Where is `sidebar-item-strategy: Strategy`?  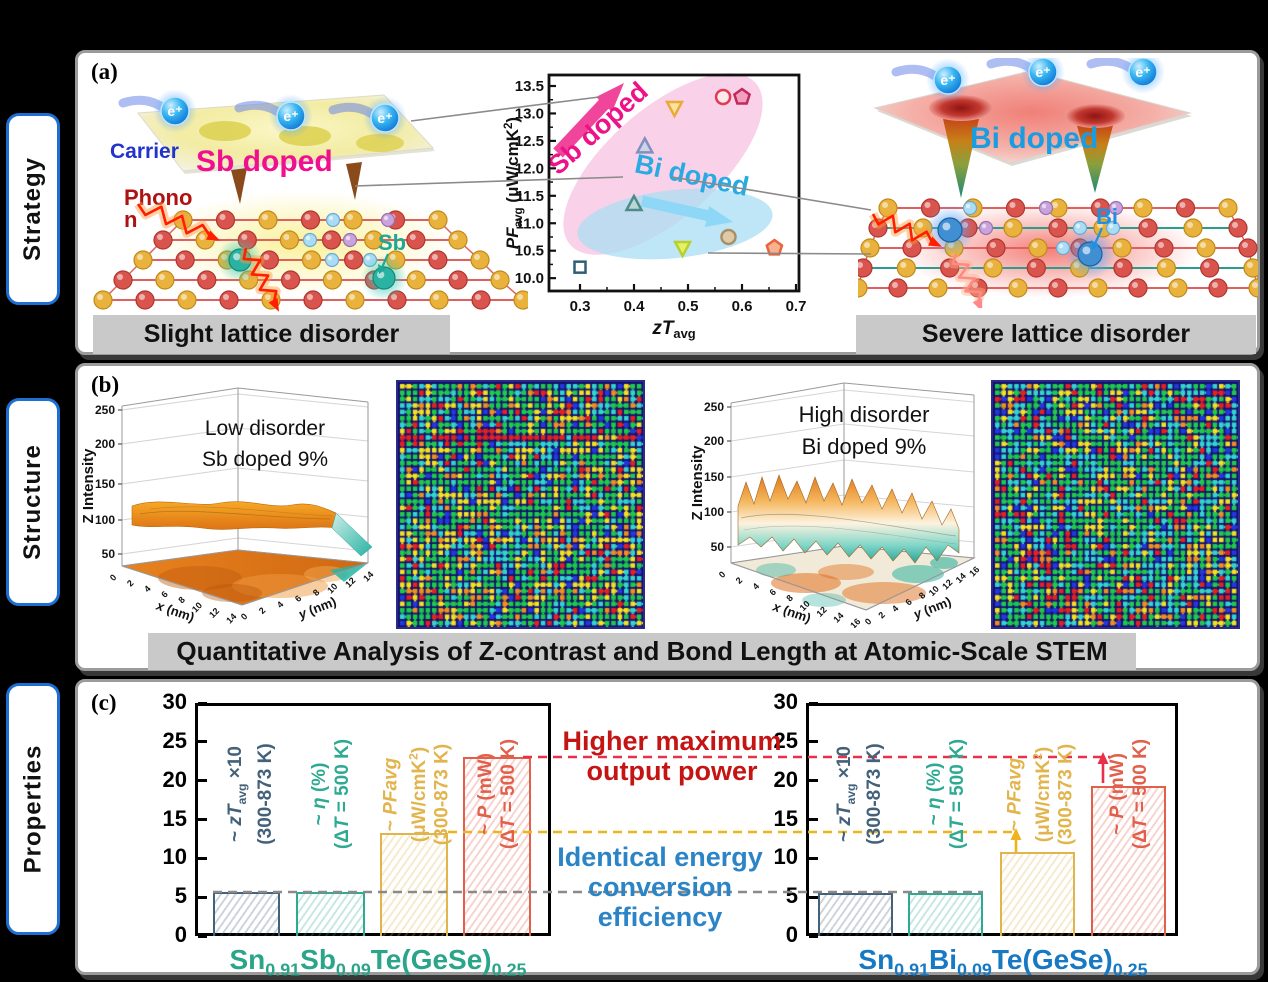
sidebar-item-strategy: Strategy is located at coordinates (33, 209).